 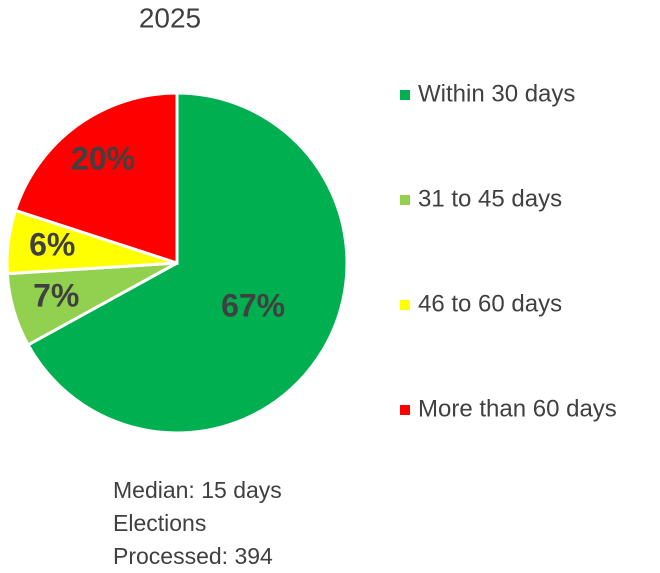 I want to click on annotation: Median: 15 days, so click(x=197, y=490).